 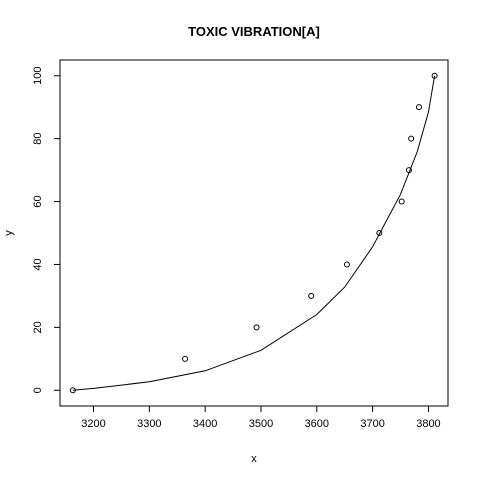 What do you see at coordinates (38, 76) in the screenshot?
I see `y-tick-label: 100` at bounding box center [38, 76].